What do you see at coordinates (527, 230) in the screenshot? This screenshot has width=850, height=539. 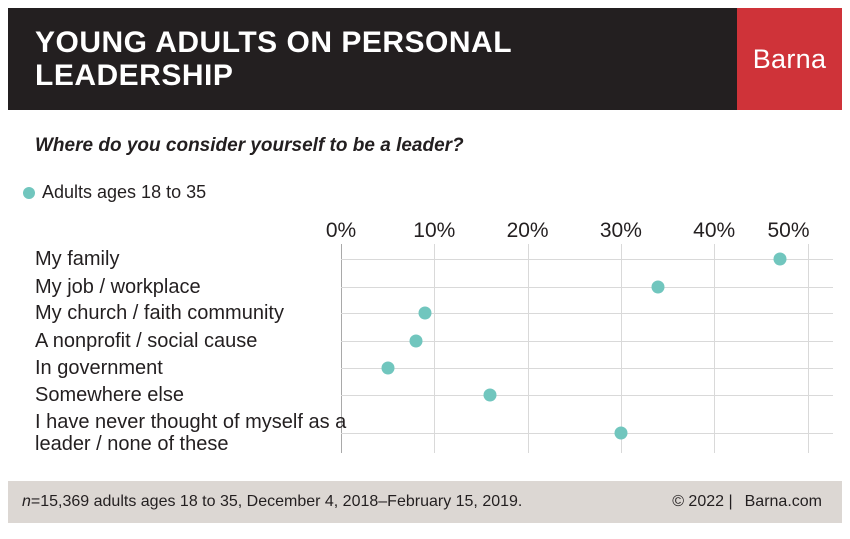 I see `x-tick-label-20: 20%` at bounding box center [527, 230].